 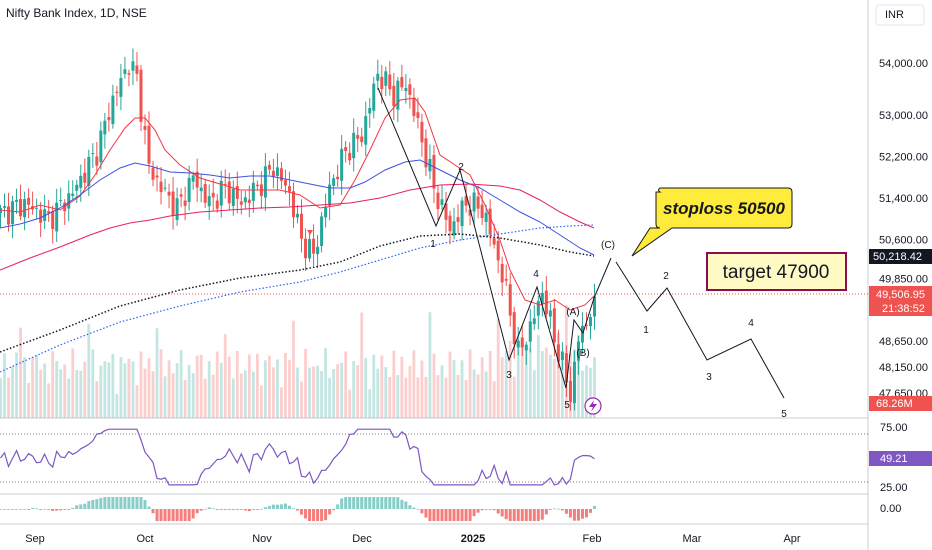 I want to click on target-box: target 47900, so click(x=776, y=271).